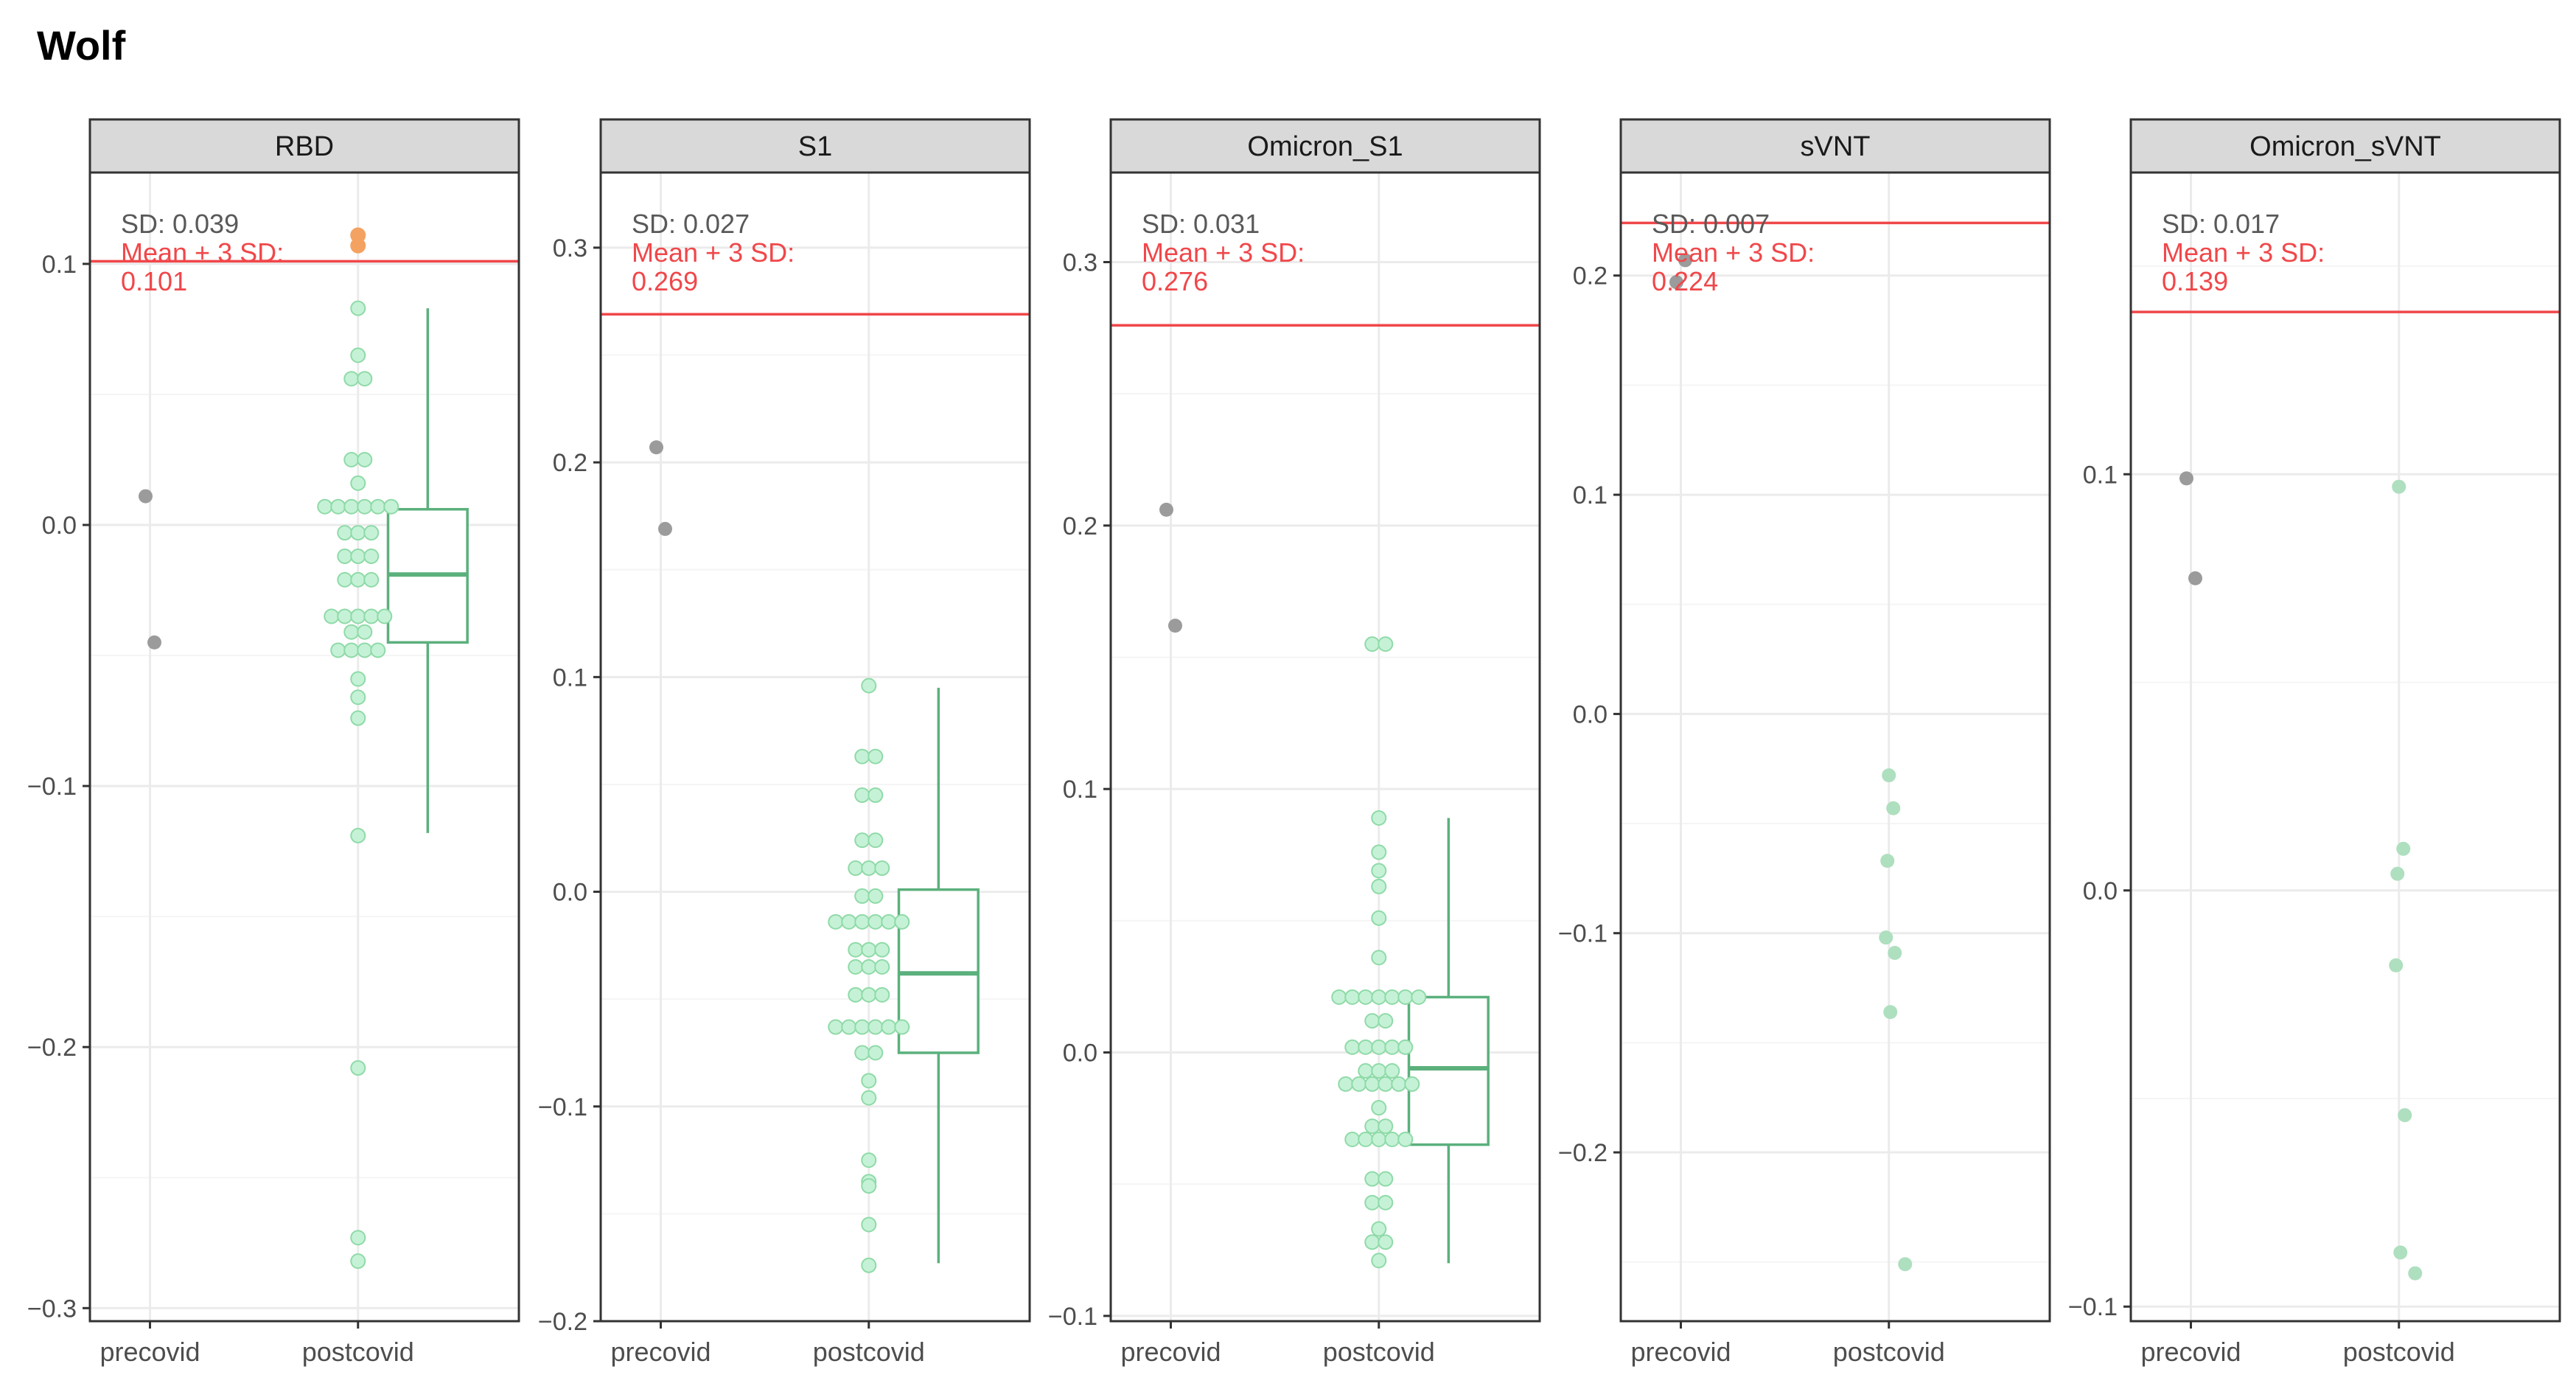  I want to click on postcovid-point-above-threshold, so click(358, 245).